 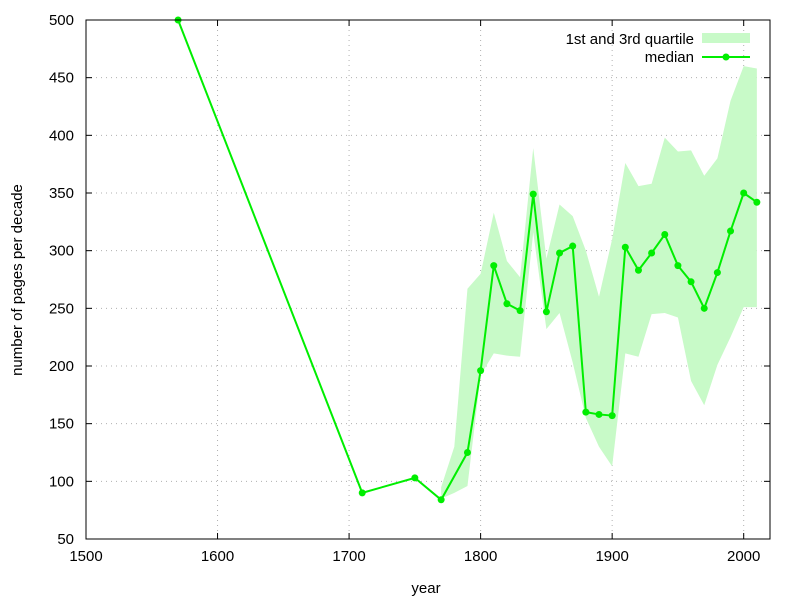 I want to click on y-tick-label: 250, so click(x=61, y=308).